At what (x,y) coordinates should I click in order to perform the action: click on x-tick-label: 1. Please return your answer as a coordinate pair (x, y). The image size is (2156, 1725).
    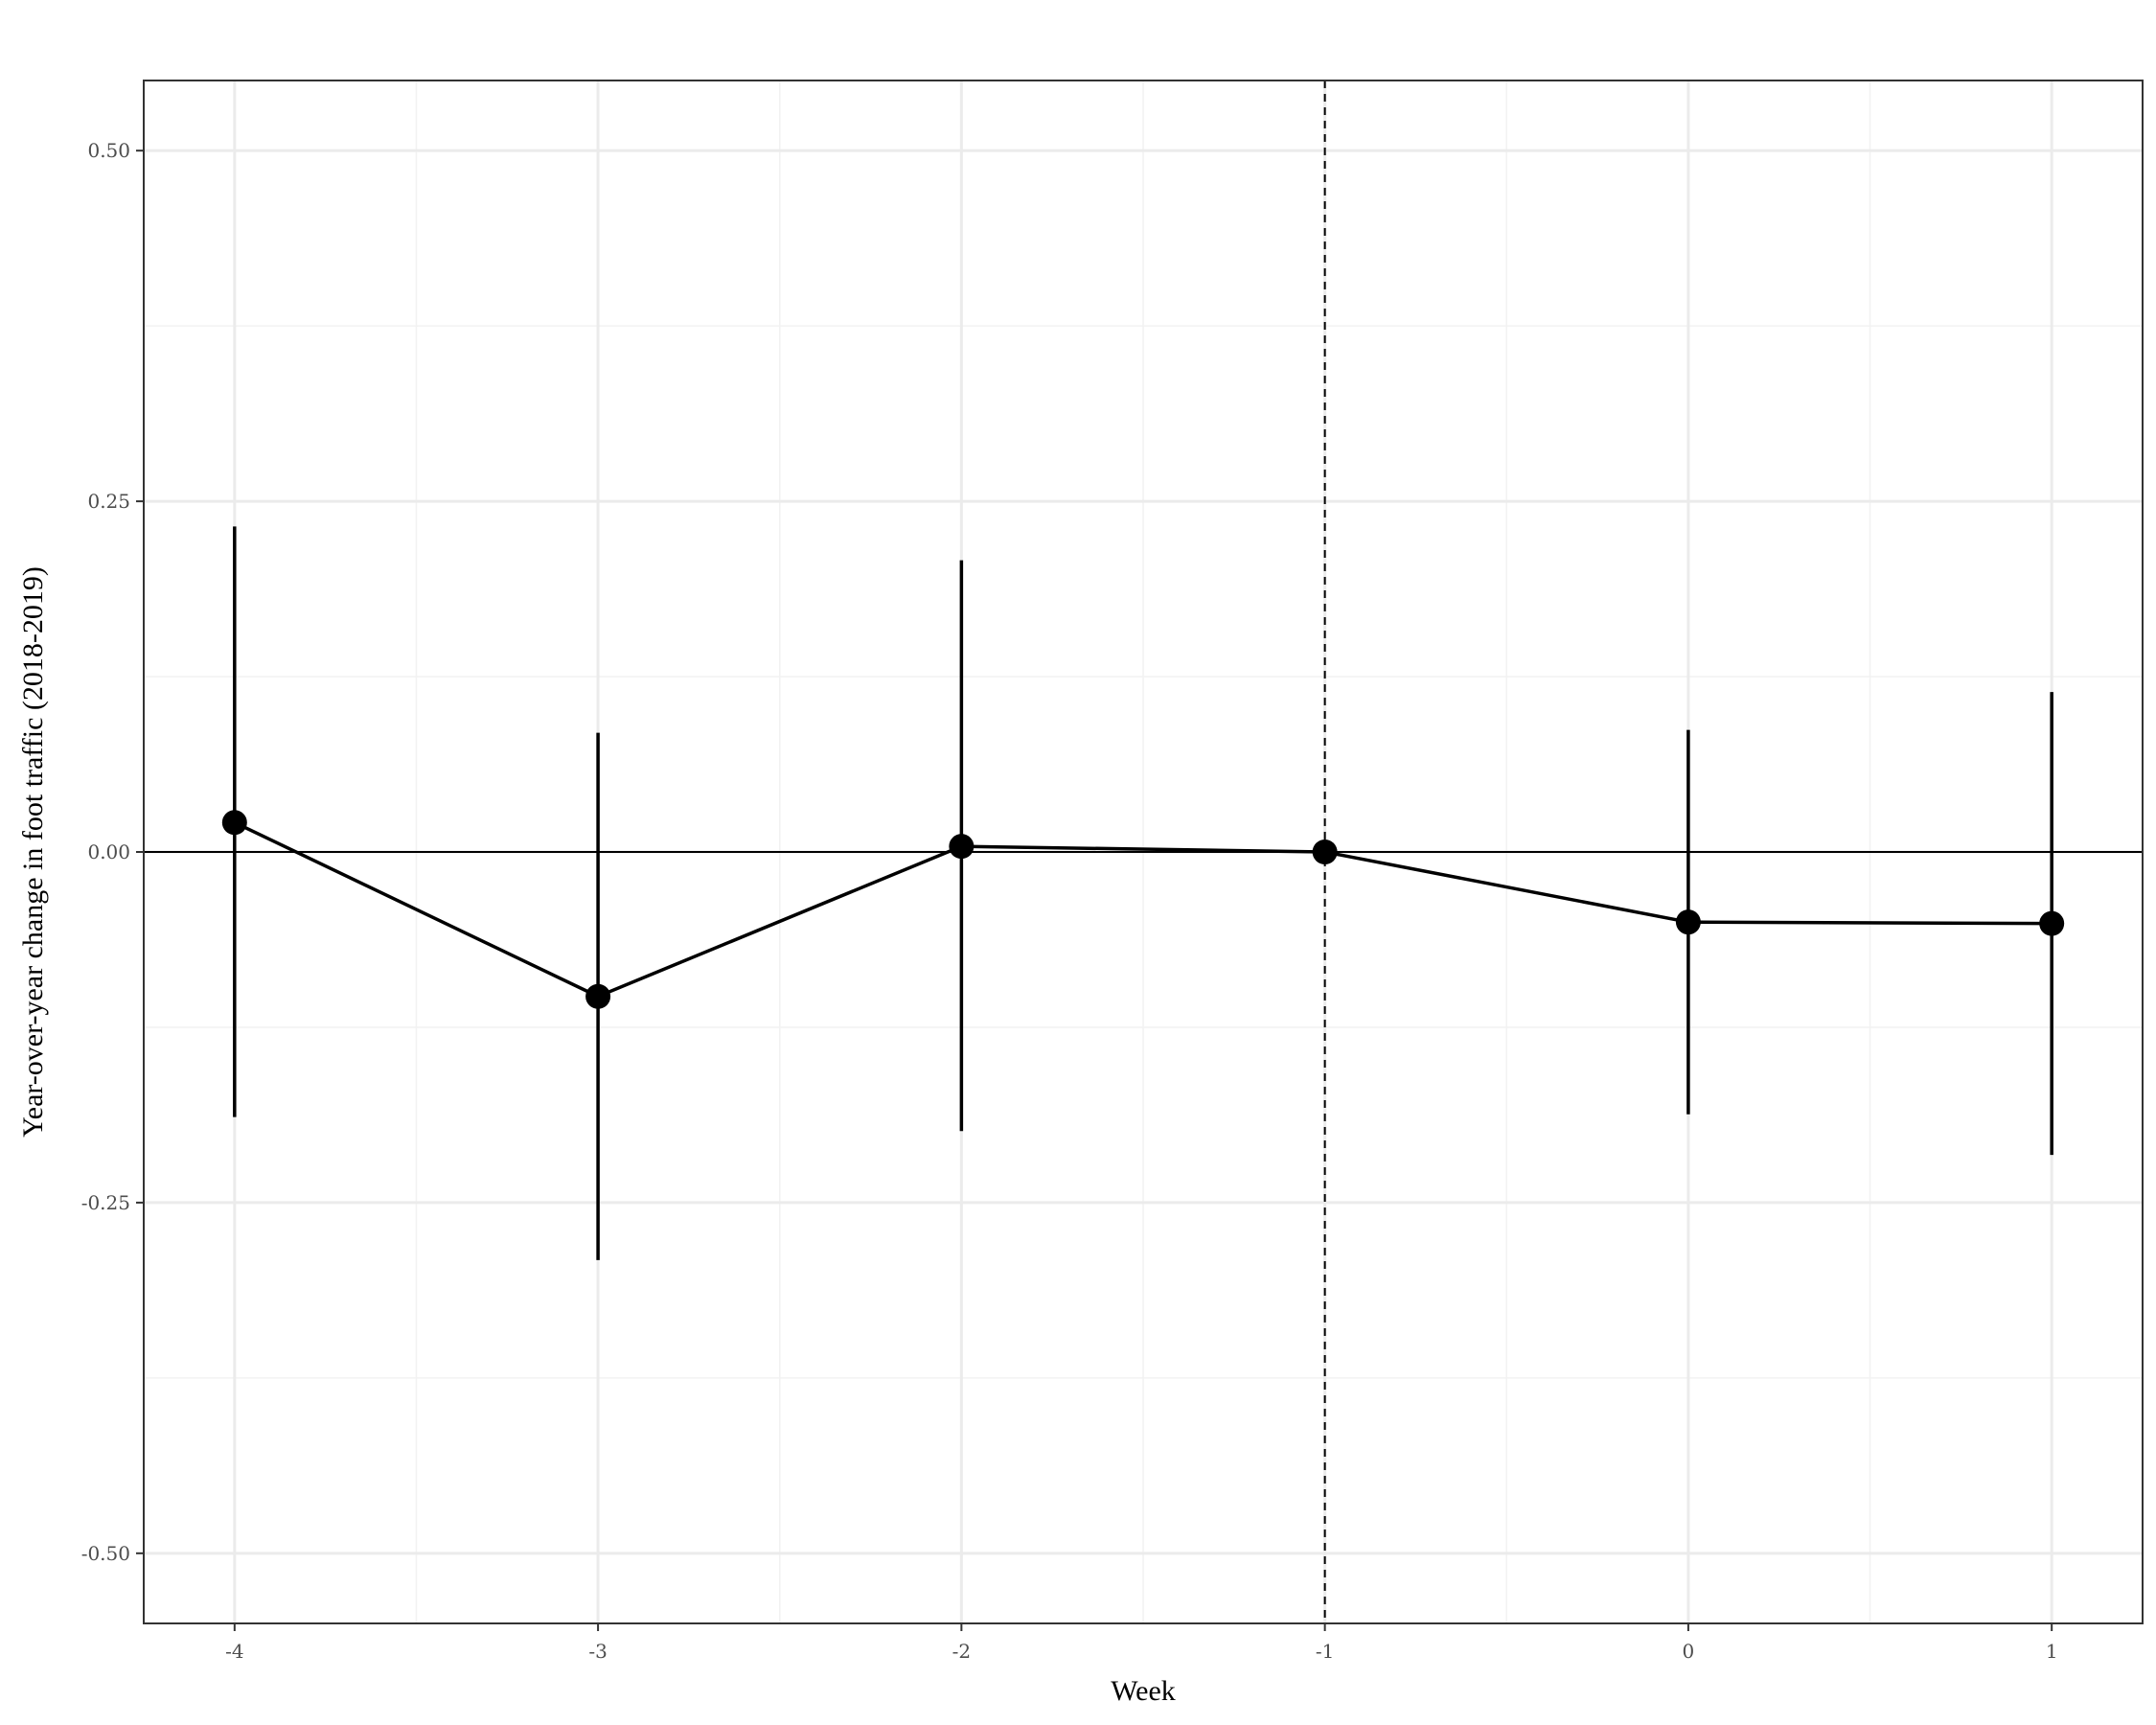
    Looking at the image, I should click on (2052, 1651).